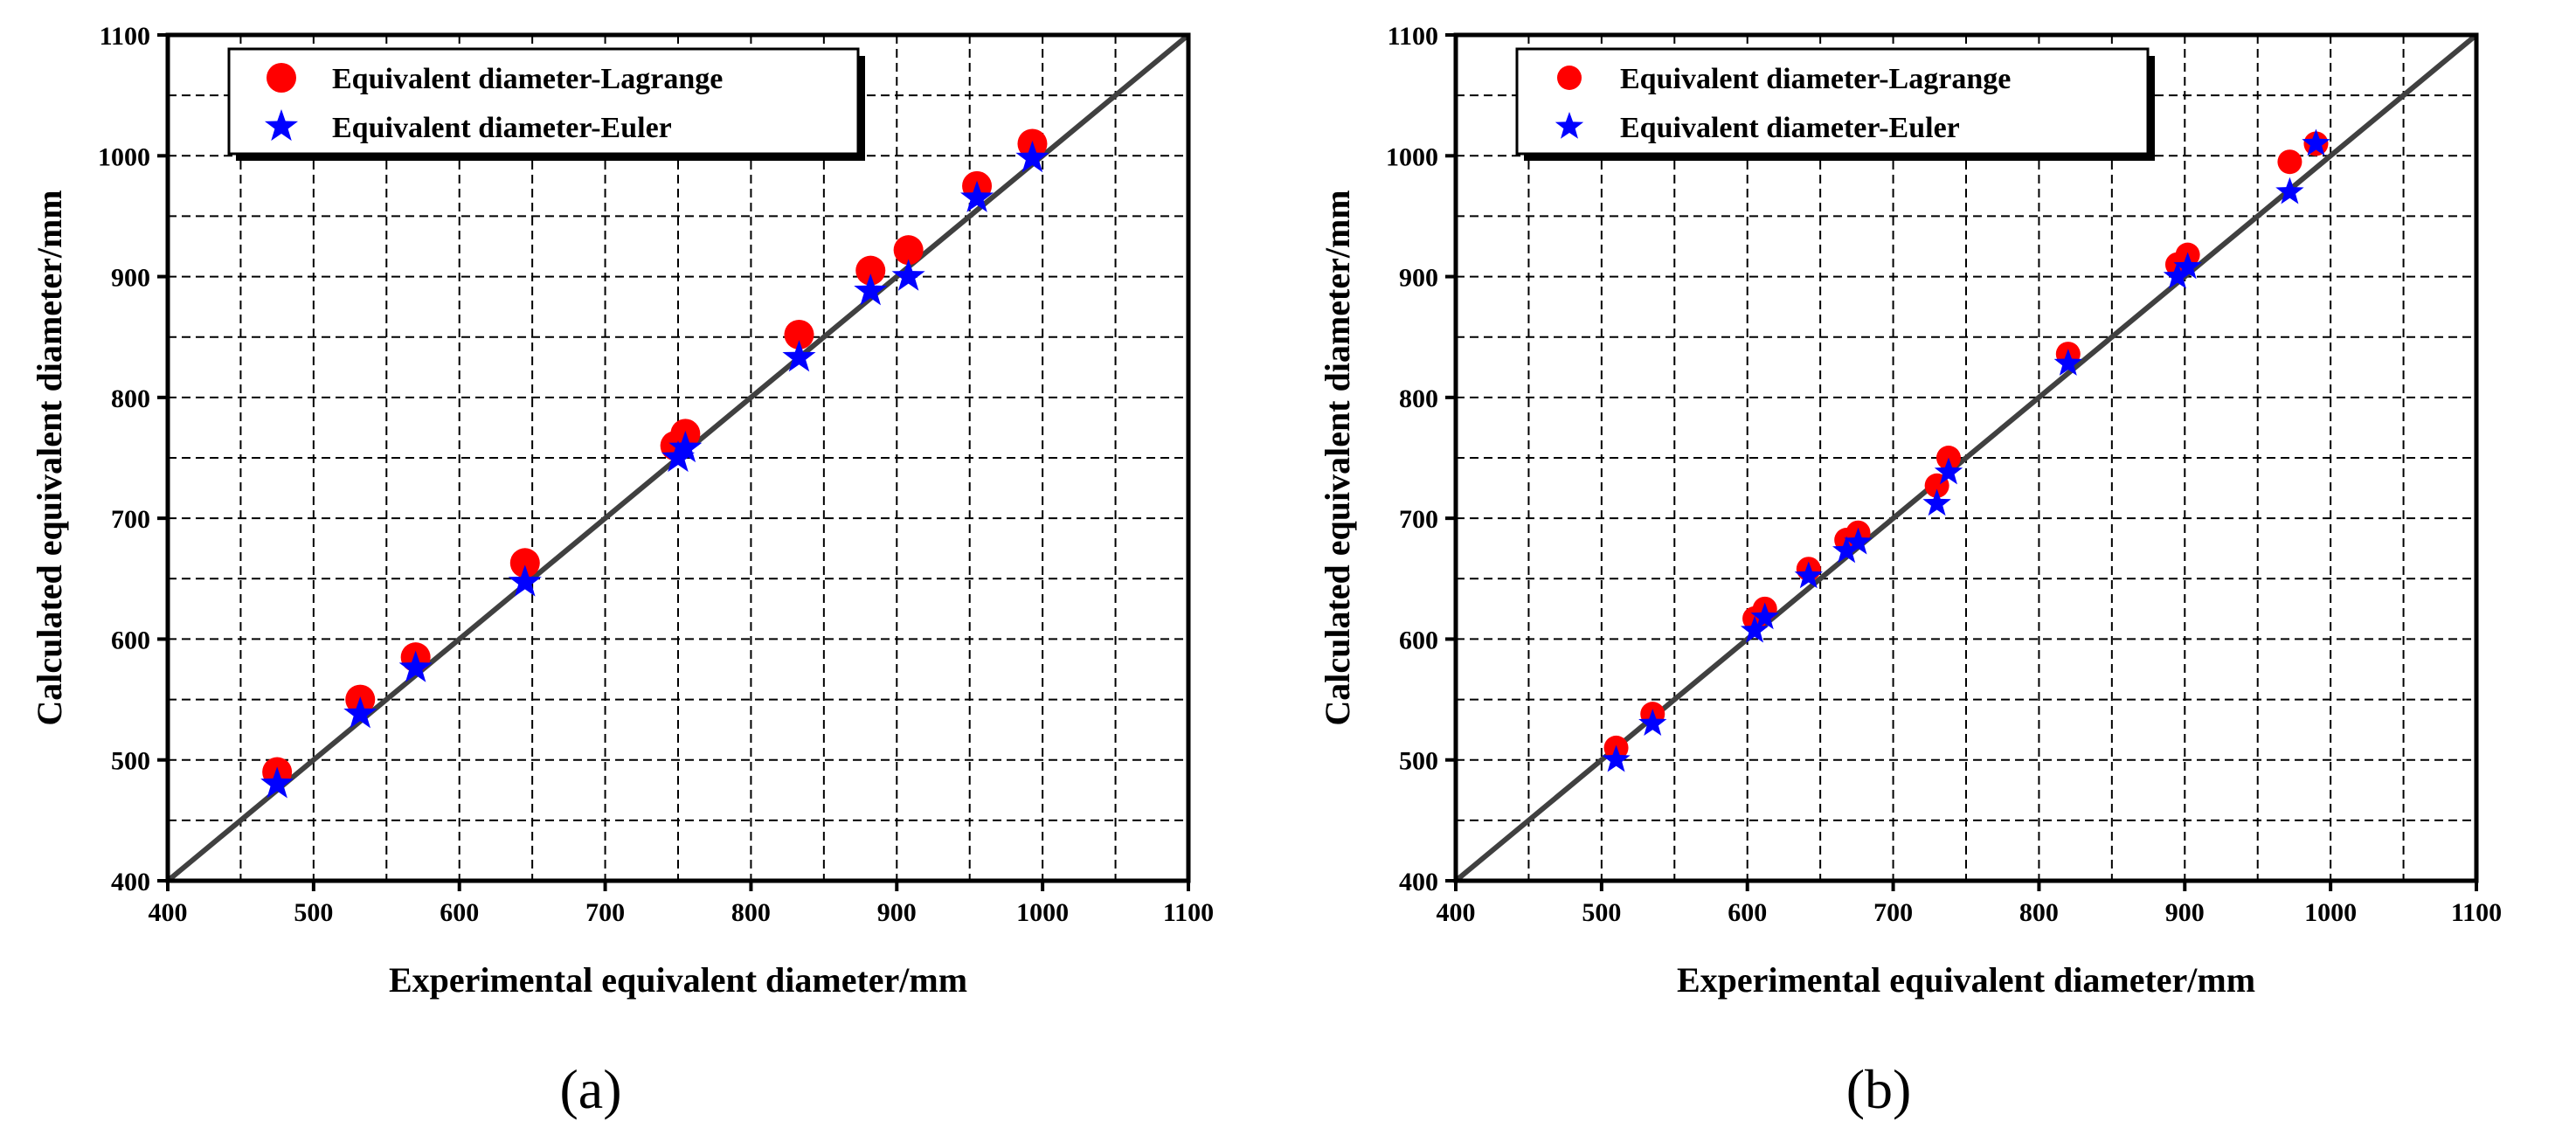 This screenshot has height=1142, width=2576. Describe the element at coordinates (1879, 1089) in the screenshot. I see `panel-caption: (b)` at that location.